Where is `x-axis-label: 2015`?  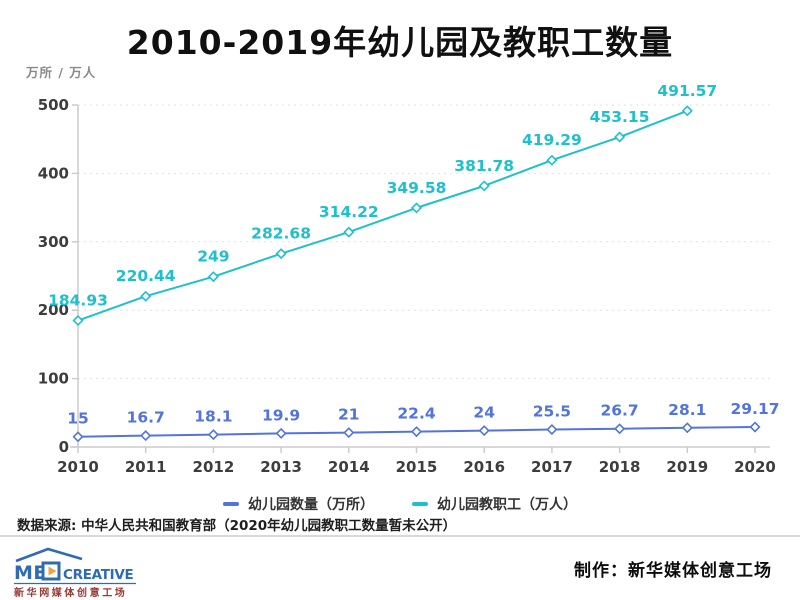 x-axis-label: 2015 is located at coordinates (417, 467).